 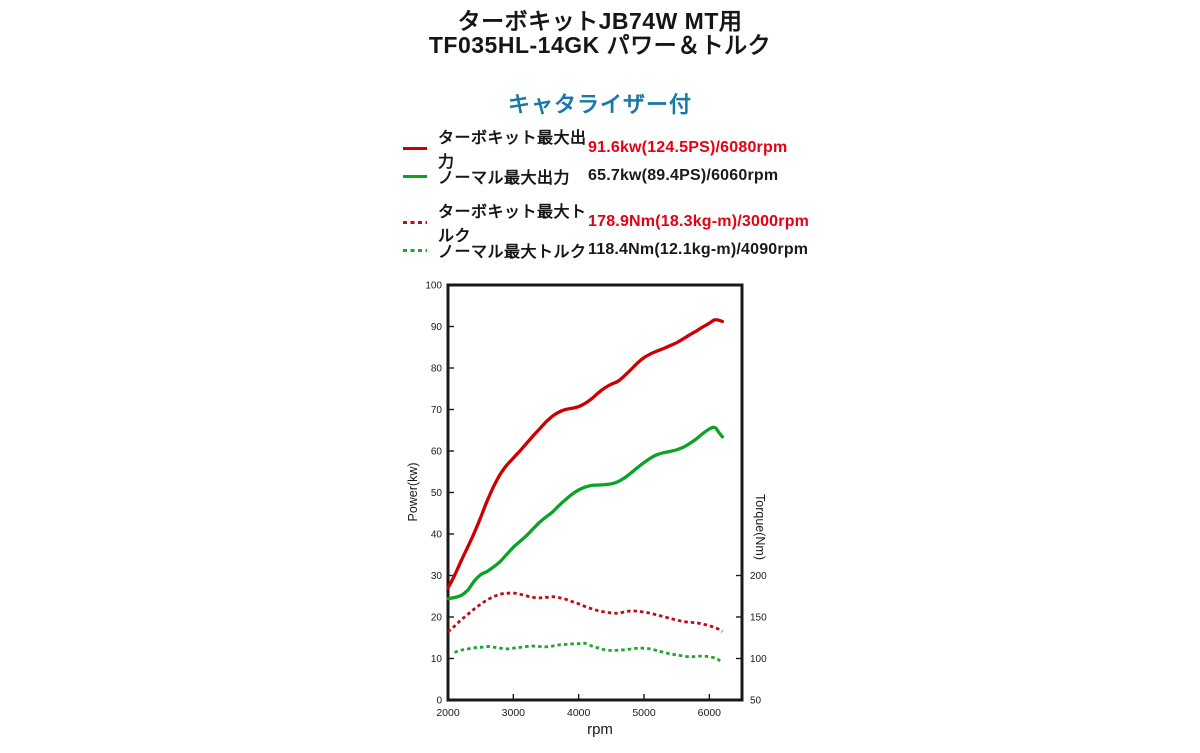 What do you see at coordinates (415, 176) in the screenshot?
I see `legend-line-swatch-green-solid` at bounding box center [415, 176].